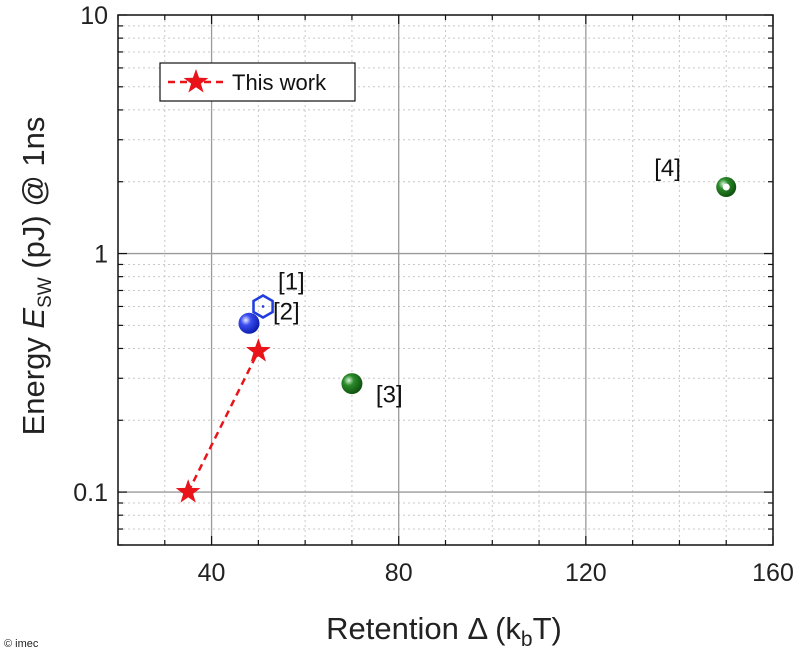 This screenshot has height=656, width=800. What do you see at coordinates (496, 573) in the screenshot?
I see `x-tick-labels: 40 80 120 160` at bounding box center [496, 573].